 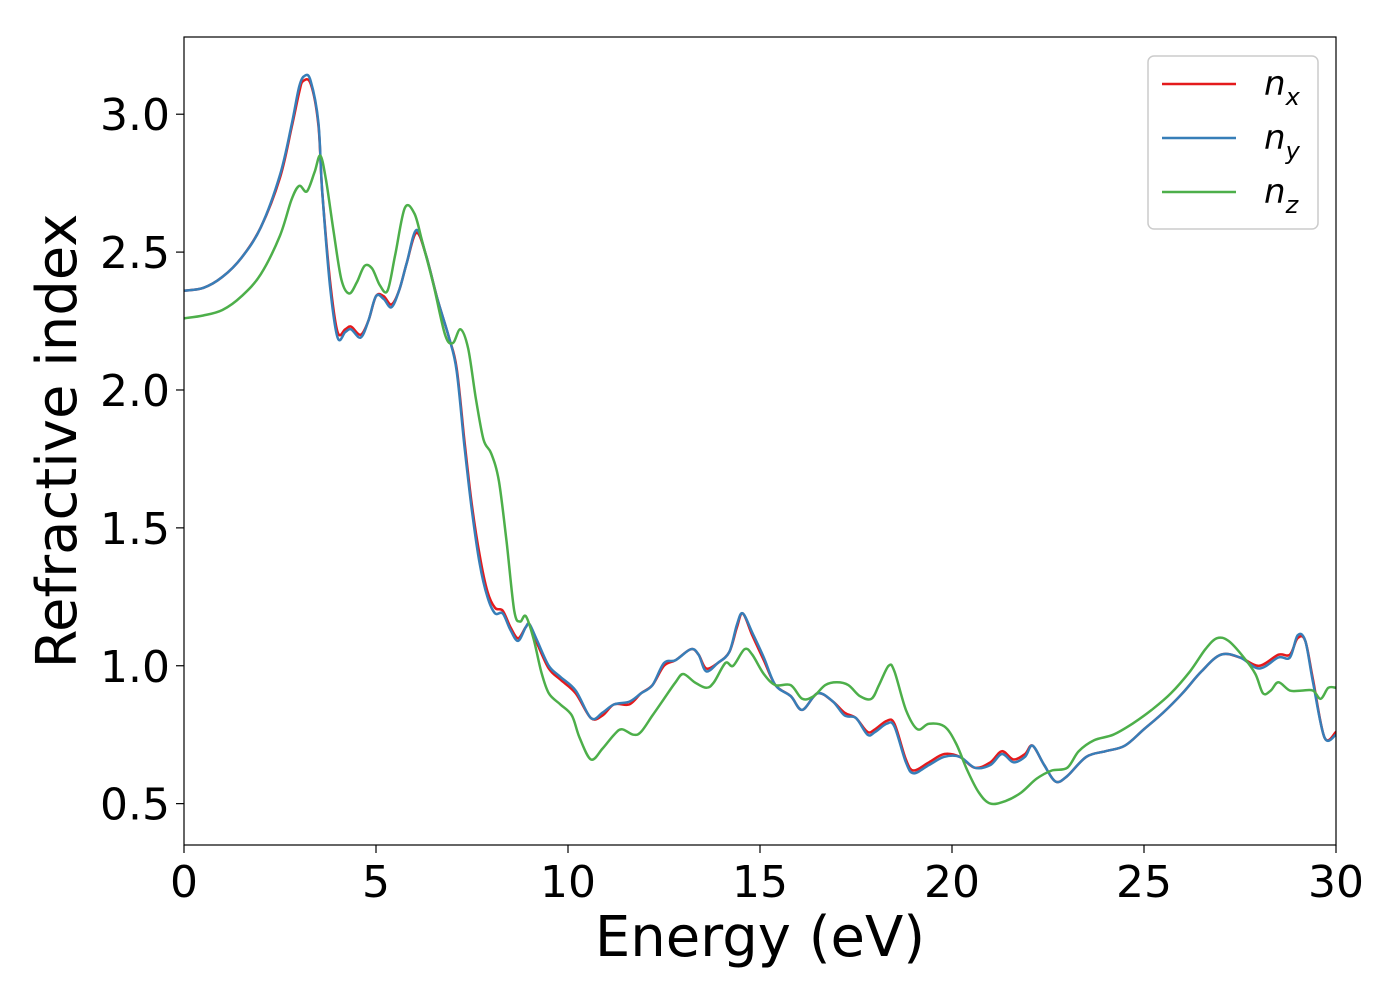 What do you see at coordinates (184, 882) in the screenshot?
I see `x-tick-label: 0` at bounding box center [184, 882].